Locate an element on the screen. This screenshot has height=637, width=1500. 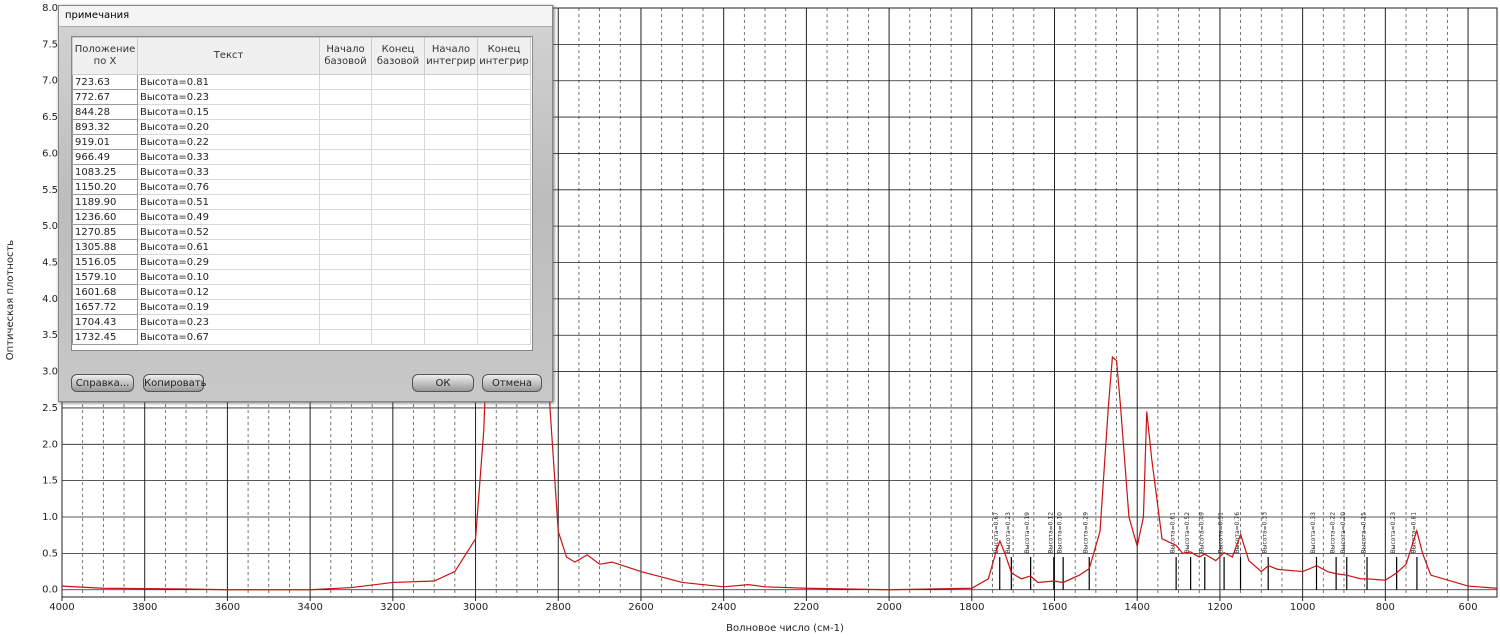
table-row: 1189.90 Высота=0.51 is located at coordinates (301, 202).